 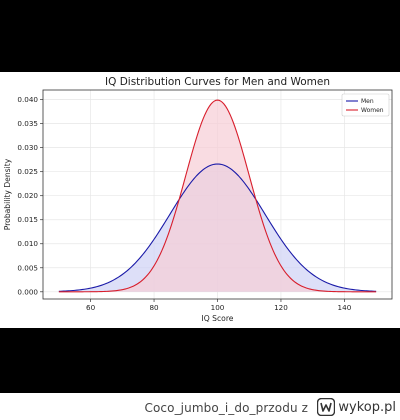 I want to click on y-tick-label: 0.040, so click(x=27, y=99).